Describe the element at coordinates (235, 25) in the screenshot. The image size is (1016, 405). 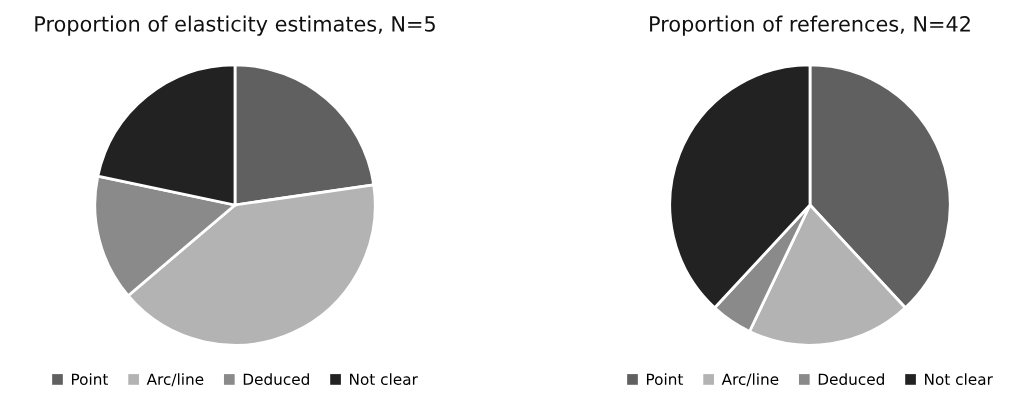
I see `chart-title: Proportion of elasticity estimates, N=5` at that location.